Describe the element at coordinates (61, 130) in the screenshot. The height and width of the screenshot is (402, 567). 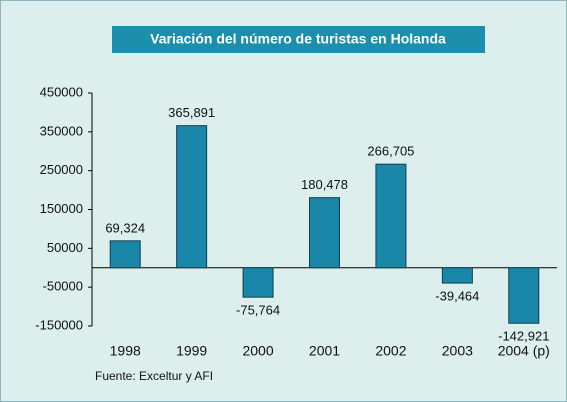
I see `y-tick-label: 350000` at that location.